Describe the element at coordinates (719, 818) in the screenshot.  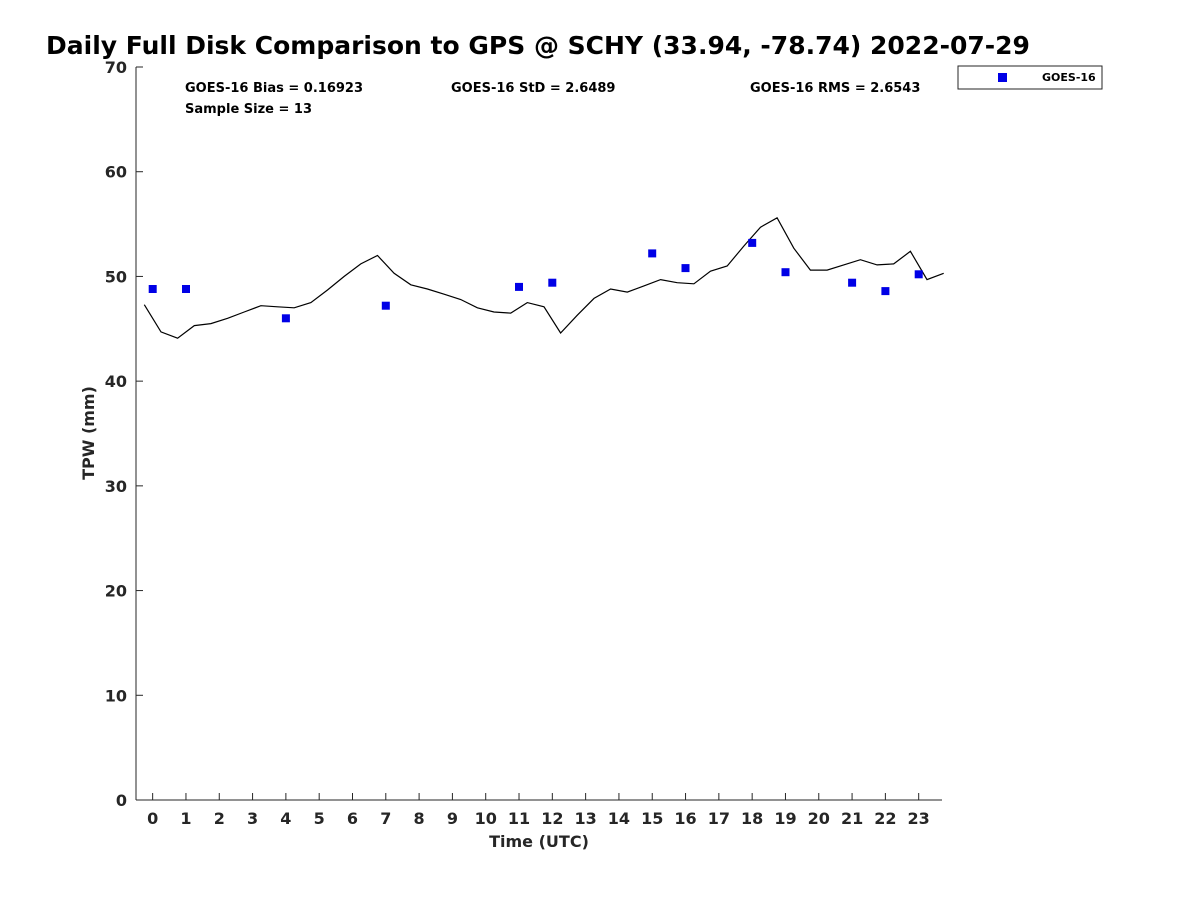
I see `x-tick-label: 17` at that location.